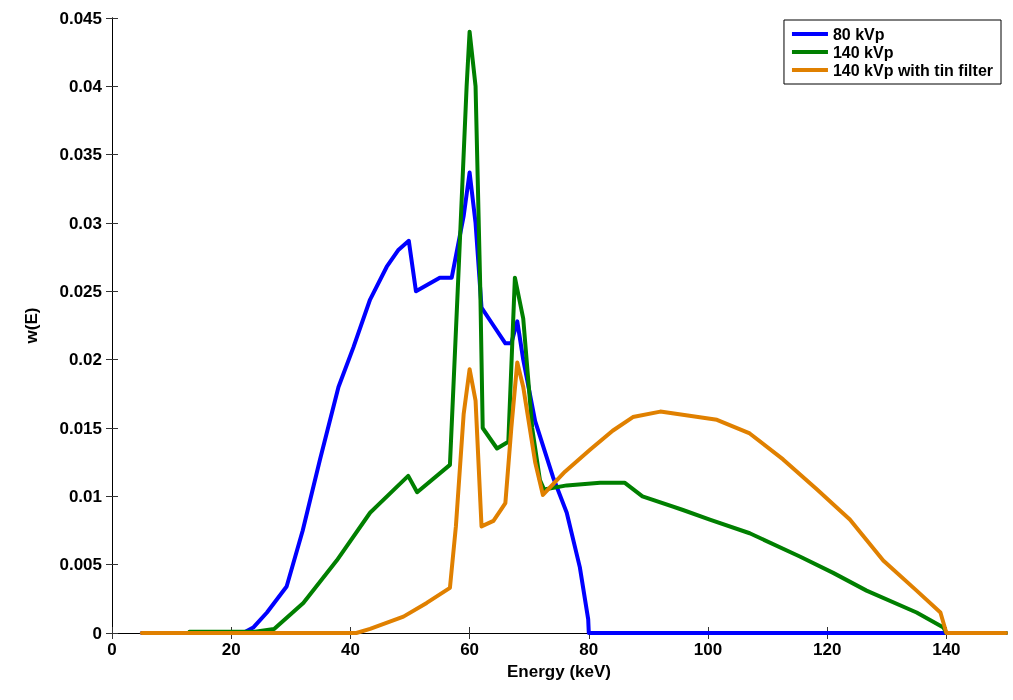 The width and height of the screenshot is (1013, 700). What do you see at coordinates (80, 291) in the screenshot?
I see `y-tick-label: 0.025` at bounding box center [80, 291].